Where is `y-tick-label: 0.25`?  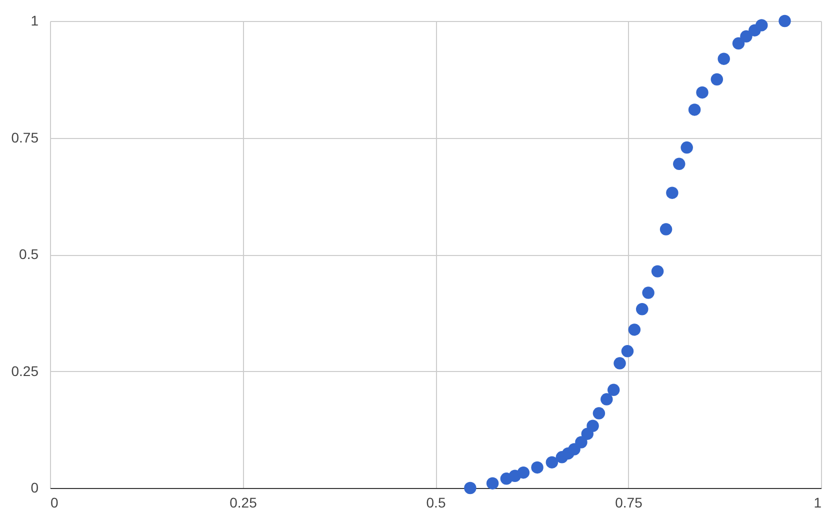
y-tick-label: 0.25 is located at coordinates (25, 370).